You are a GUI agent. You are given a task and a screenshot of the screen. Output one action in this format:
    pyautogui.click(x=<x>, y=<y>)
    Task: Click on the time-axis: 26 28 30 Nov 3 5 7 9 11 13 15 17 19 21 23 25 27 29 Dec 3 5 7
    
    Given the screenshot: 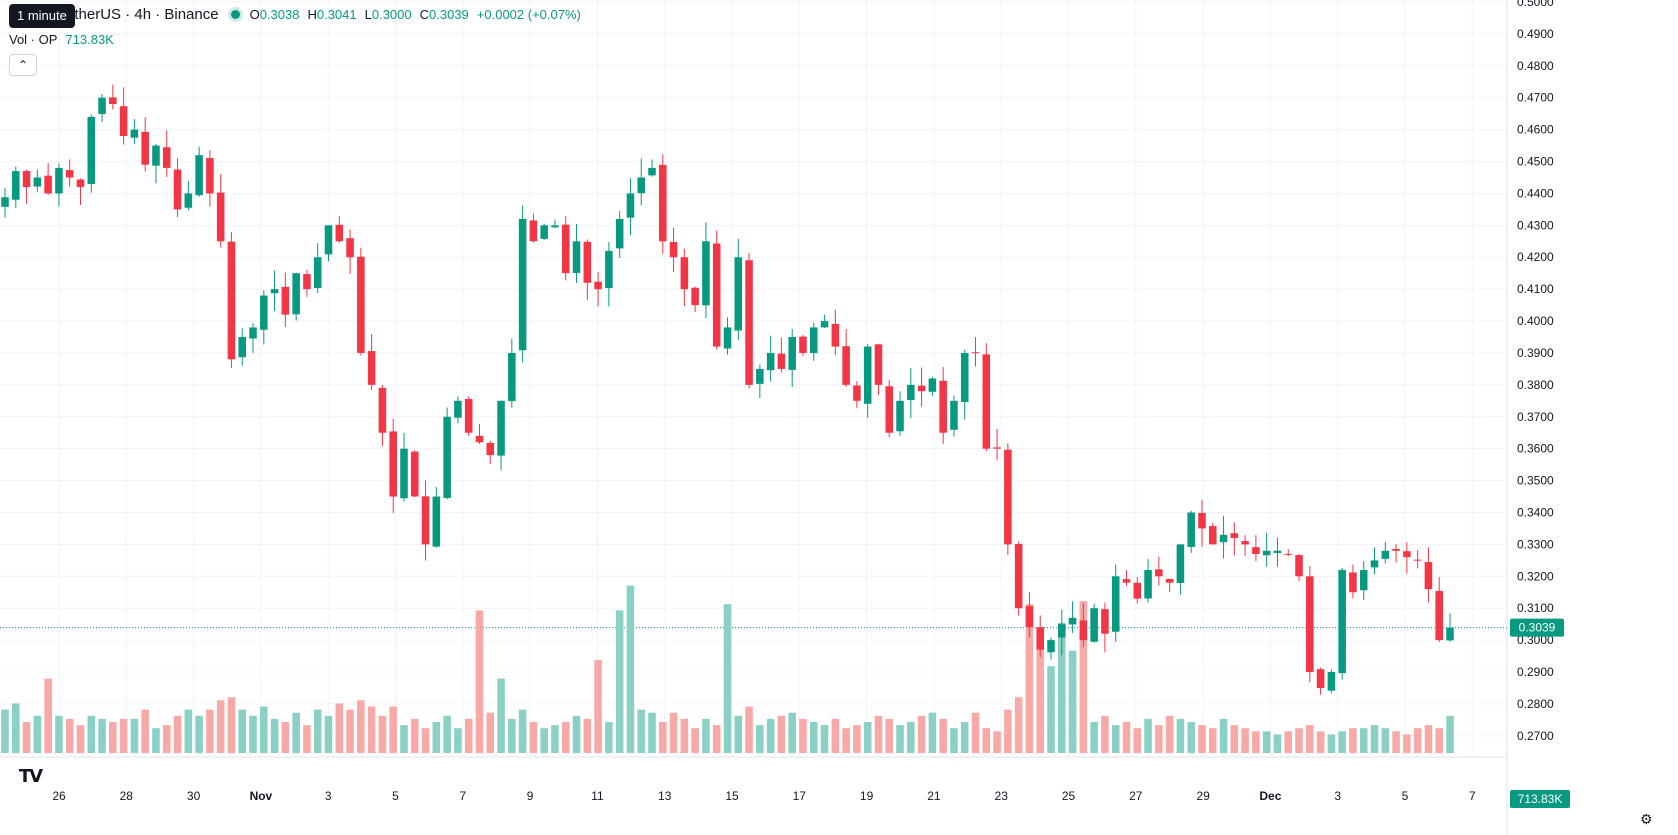 What is the action you would take?
    pyautogui.click(x=764, y=796)
    